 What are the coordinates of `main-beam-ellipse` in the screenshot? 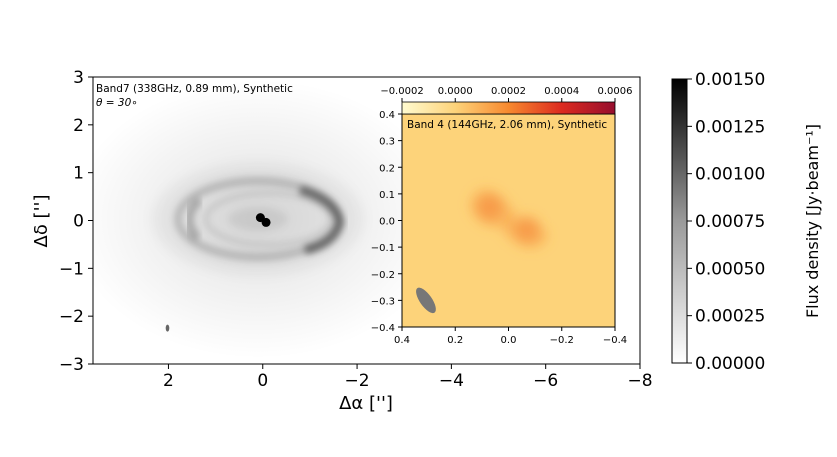 It's located at (167, 328).